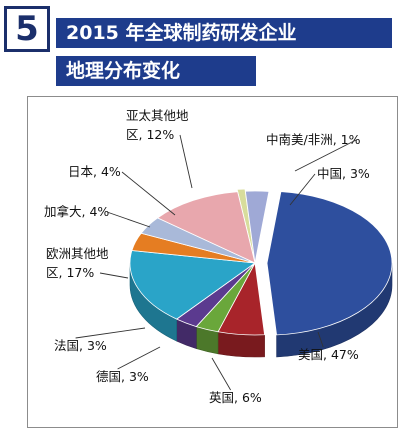 This screenshot has height=438, width=412. What do you see at coordinates (148, 193) in the screenshot?
I see `leader-line-日本` at bounding box center [148, 193].